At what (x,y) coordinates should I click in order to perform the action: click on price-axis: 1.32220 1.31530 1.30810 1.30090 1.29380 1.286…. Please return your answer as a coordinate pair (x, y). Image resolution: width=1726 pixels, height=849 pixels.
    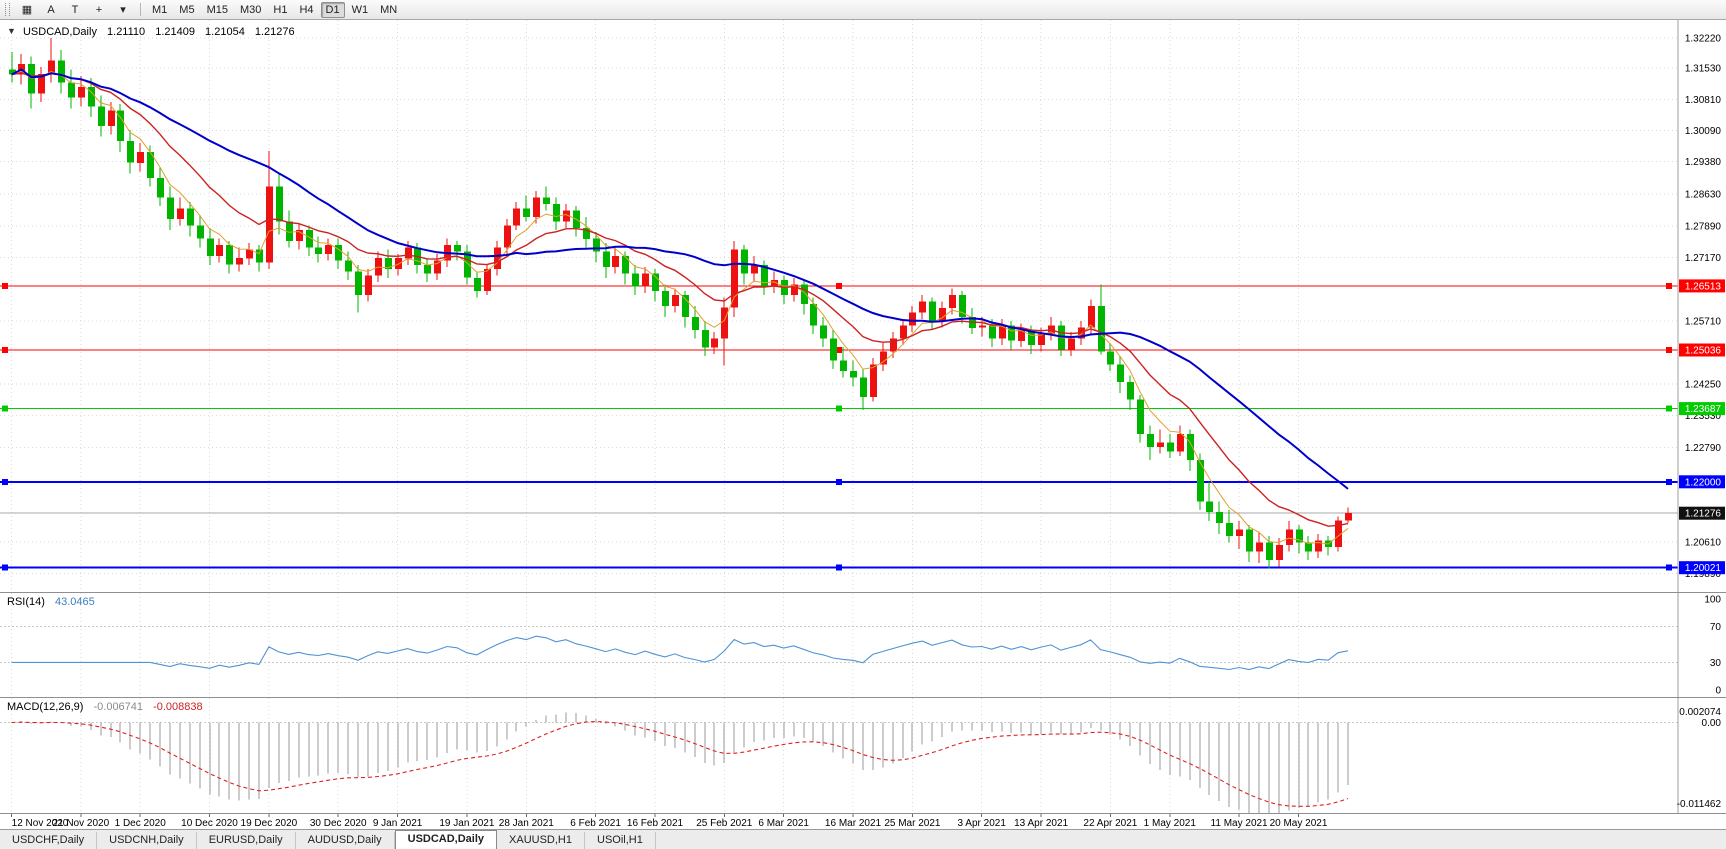
    Looking at the image, I should click on (1702, 307).